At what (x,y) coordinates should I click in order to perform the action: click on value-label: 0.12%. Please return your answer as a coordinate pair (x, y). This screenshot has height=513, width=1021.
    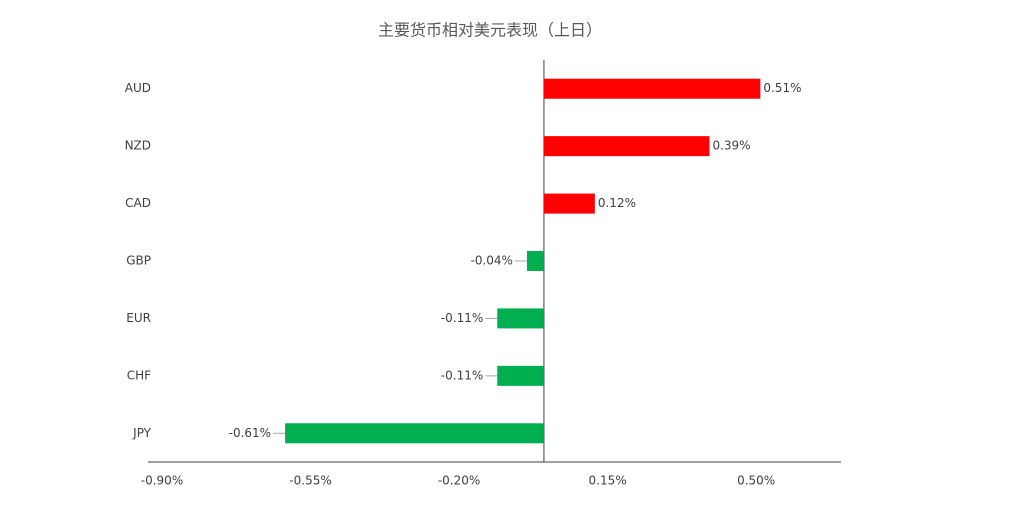
    Looking at the image, I should click on (617, 203).